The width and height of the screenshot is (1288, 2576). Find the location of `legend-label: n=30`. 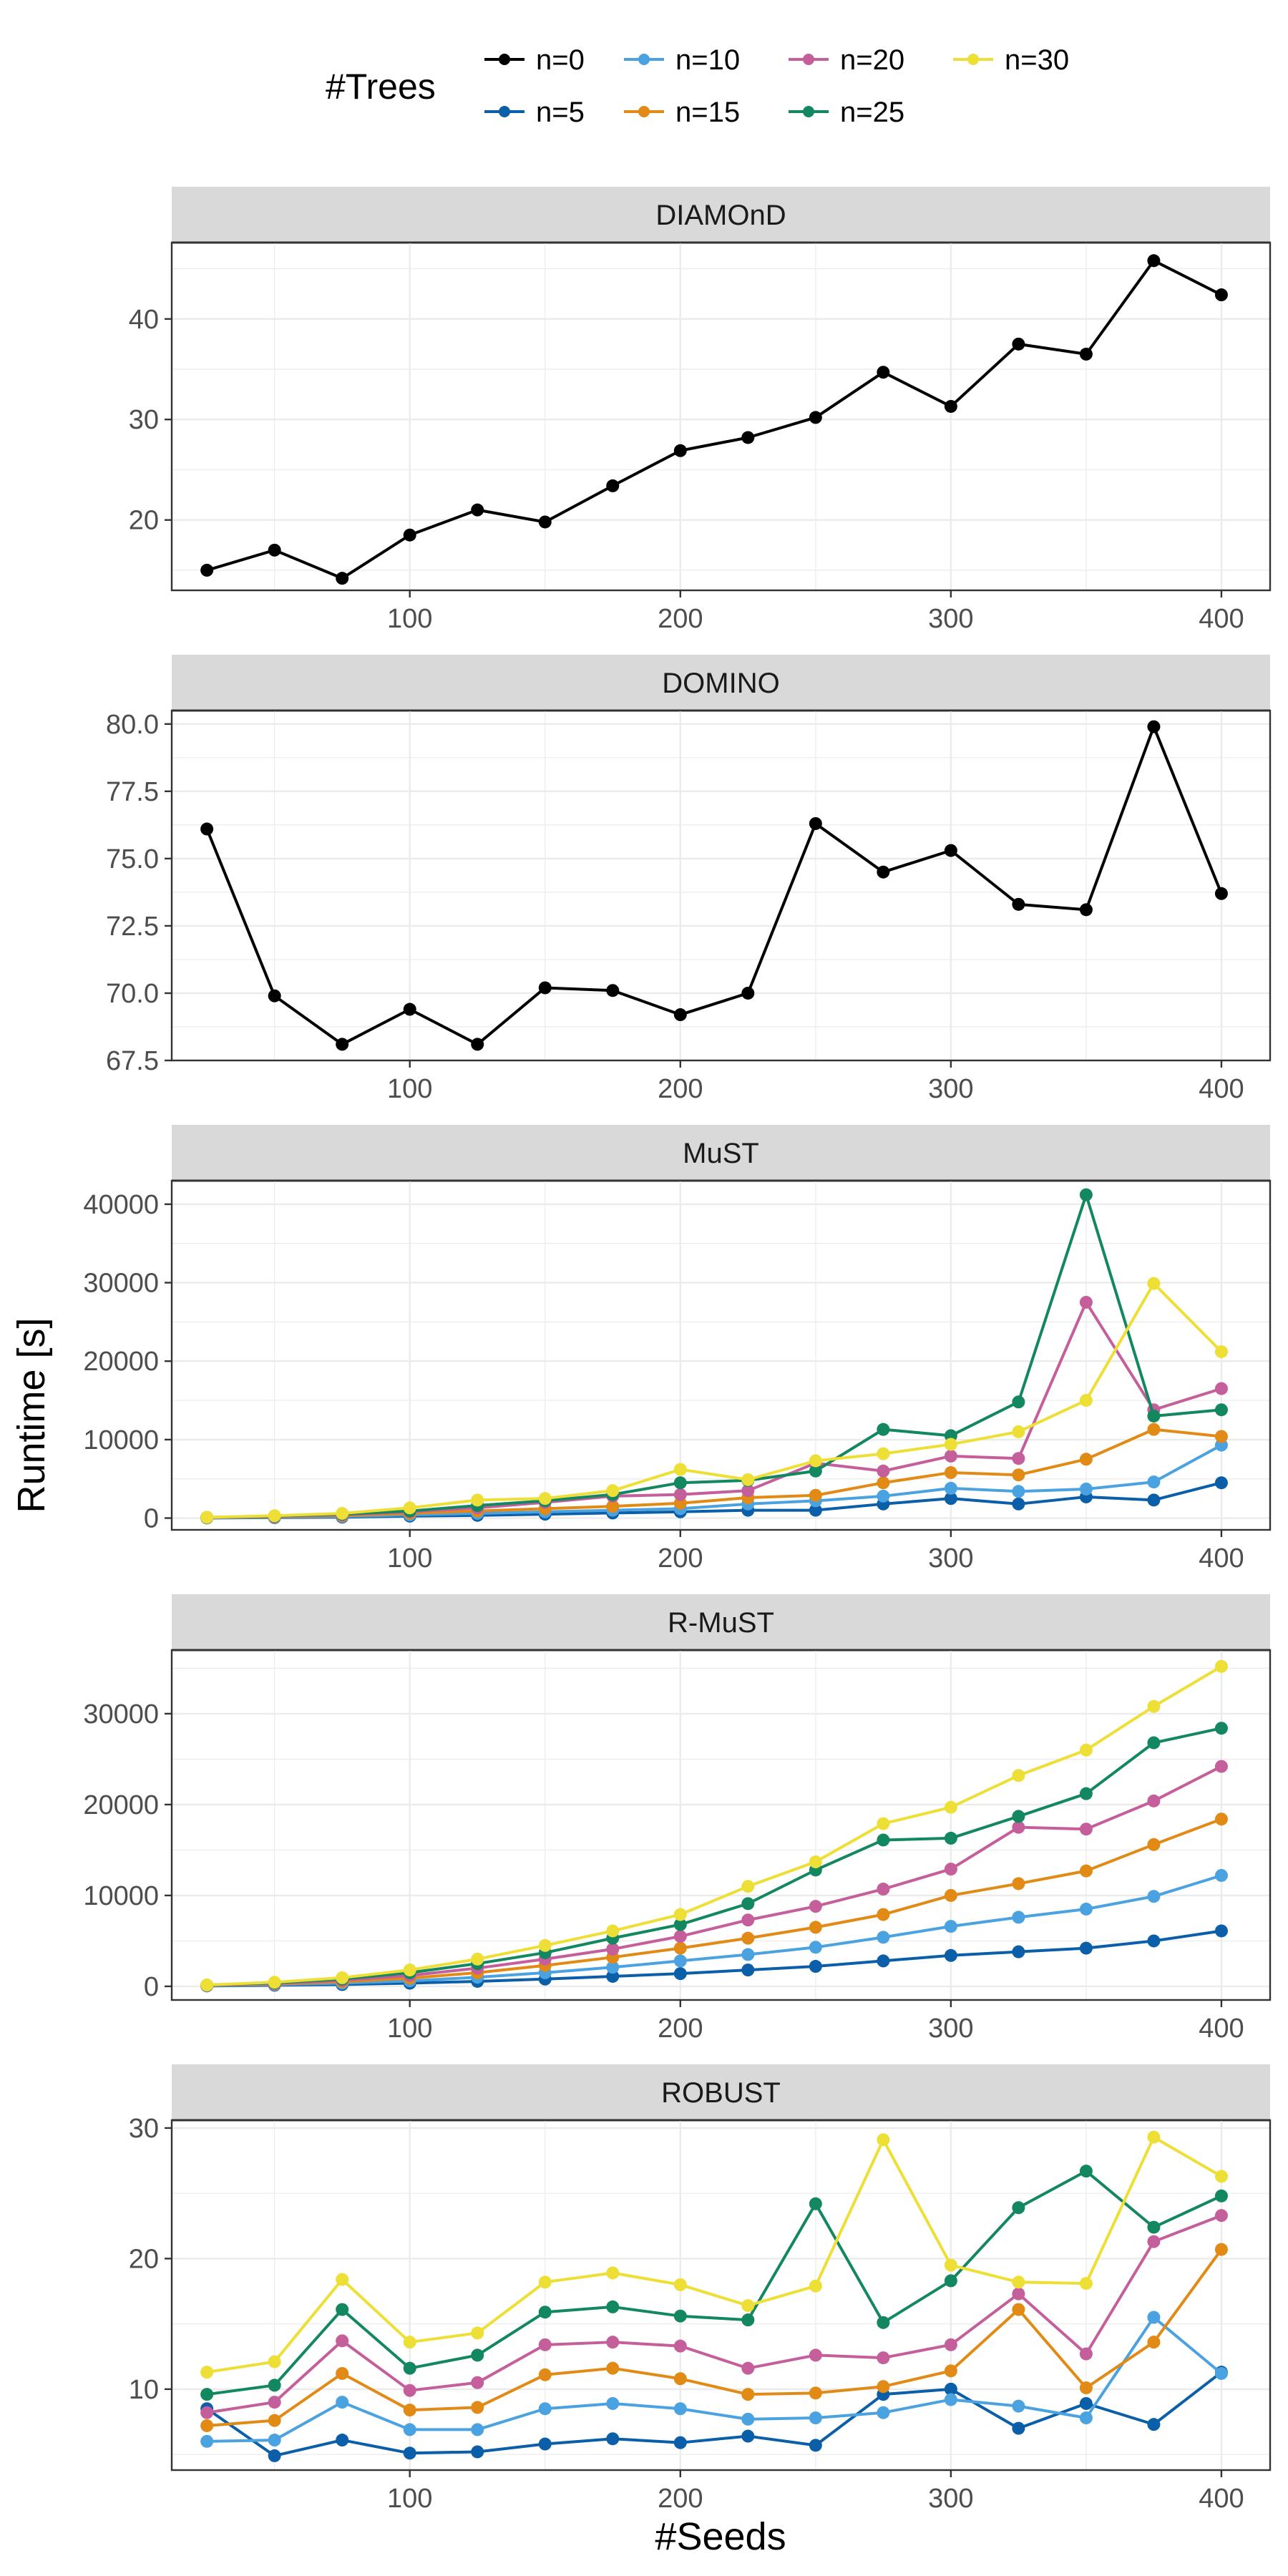

legend-label: n=30 is located at coordinates (1037, 60).